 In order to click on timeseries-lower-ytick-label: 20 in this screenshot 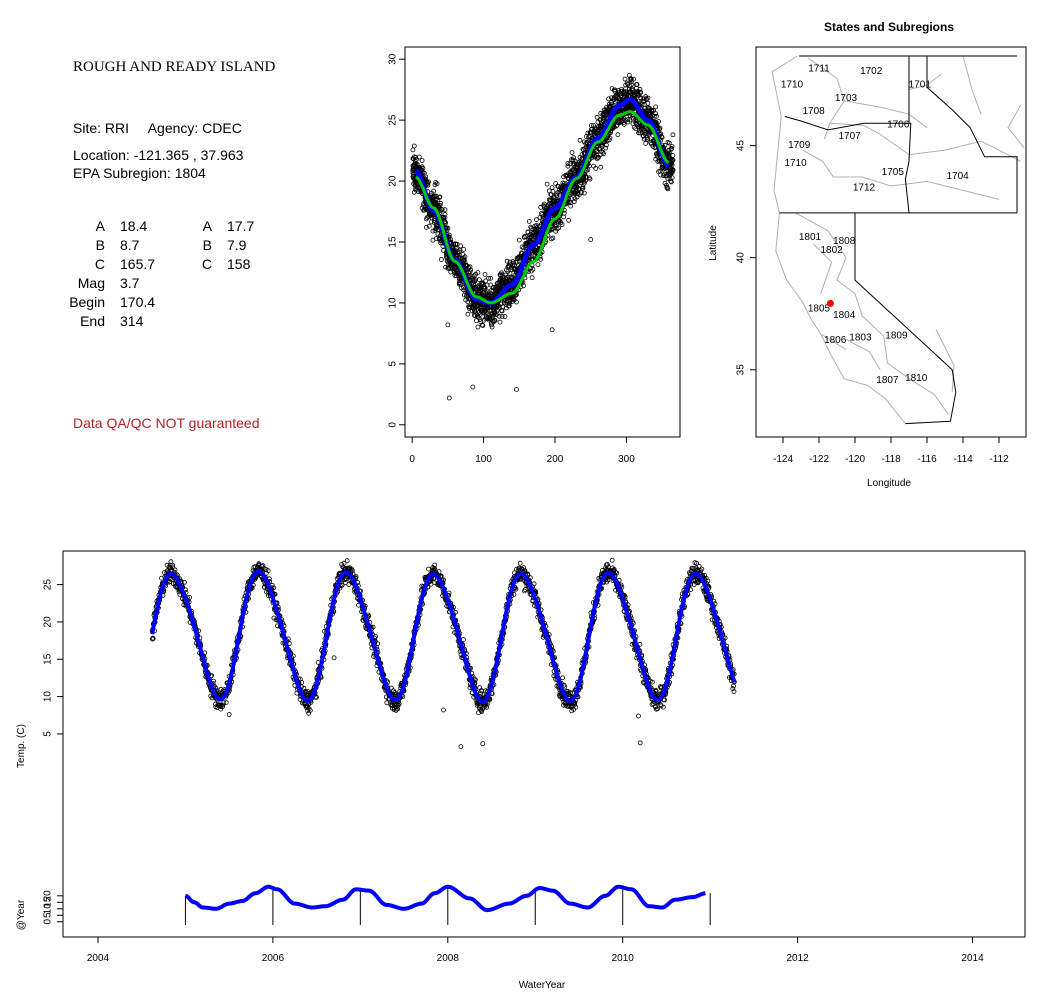, I will do `click(48, 896)`.